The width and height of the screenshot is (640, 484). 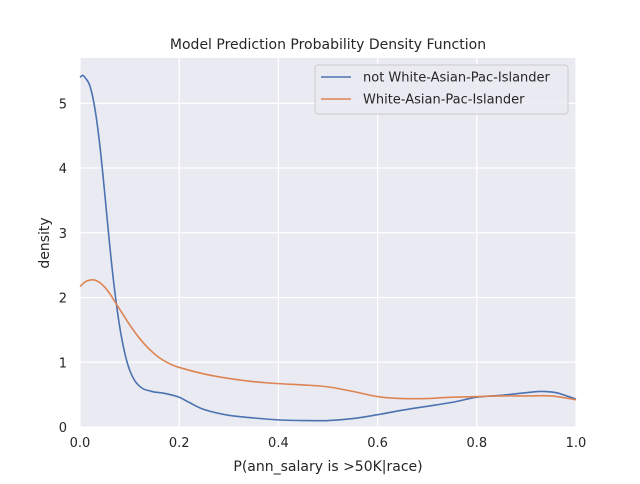 What do you see at coordinates (63, 428) in the screenshot?
I see `y-tick-label: 0` at bounding box center [63, 428].